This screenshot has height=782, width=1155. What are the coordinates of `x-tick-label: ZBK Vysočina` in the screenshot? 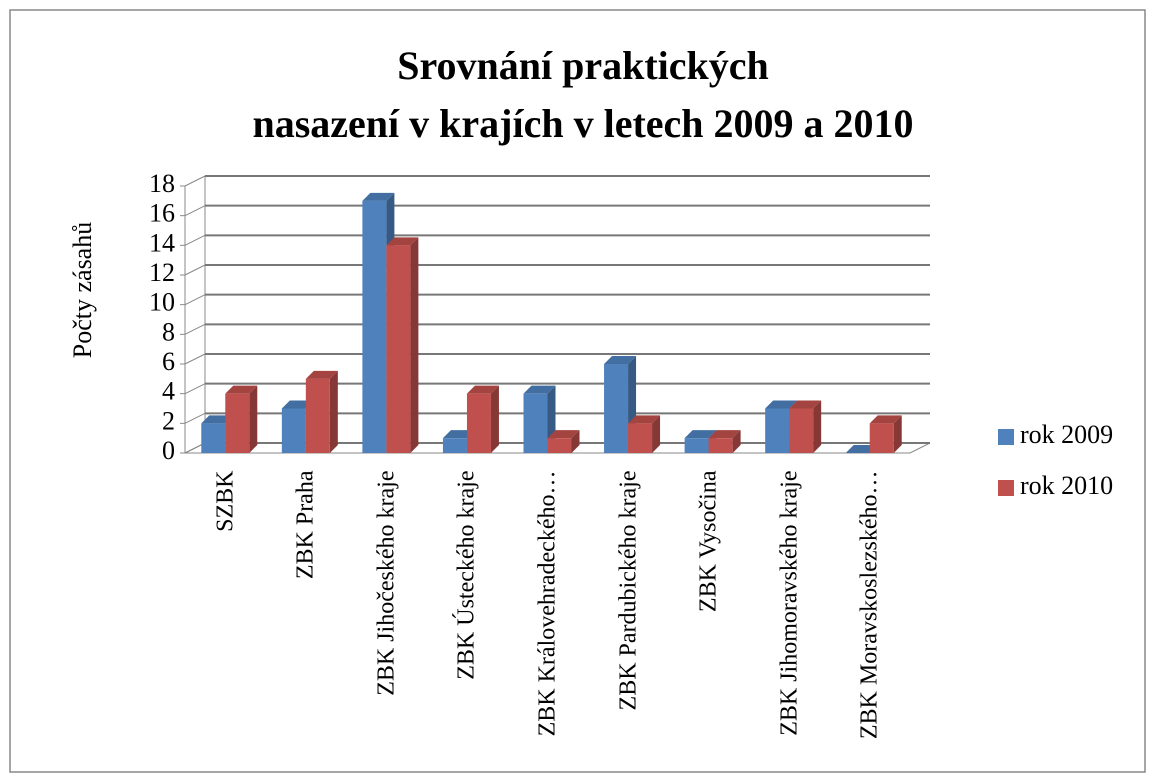 It's located at (708, 541).